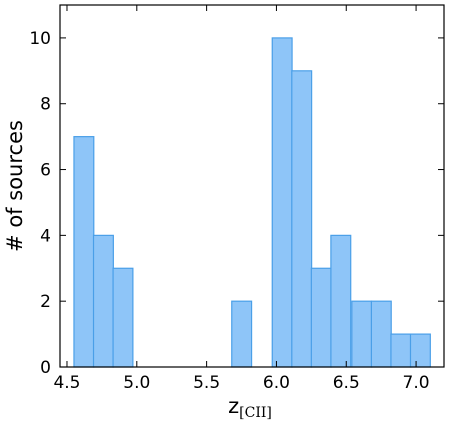  I want to click on y-tick-label: 6, so click(45, 171).